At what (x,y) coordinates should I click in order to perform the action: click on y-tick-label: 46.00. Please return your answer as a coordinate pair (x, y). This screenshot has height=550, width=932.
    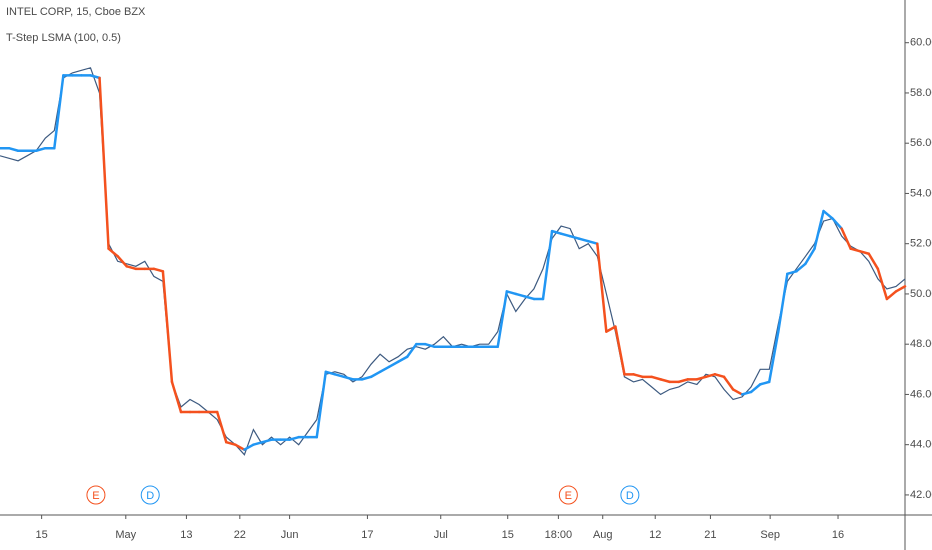
    Looking at the image, I should click on (921, 394).